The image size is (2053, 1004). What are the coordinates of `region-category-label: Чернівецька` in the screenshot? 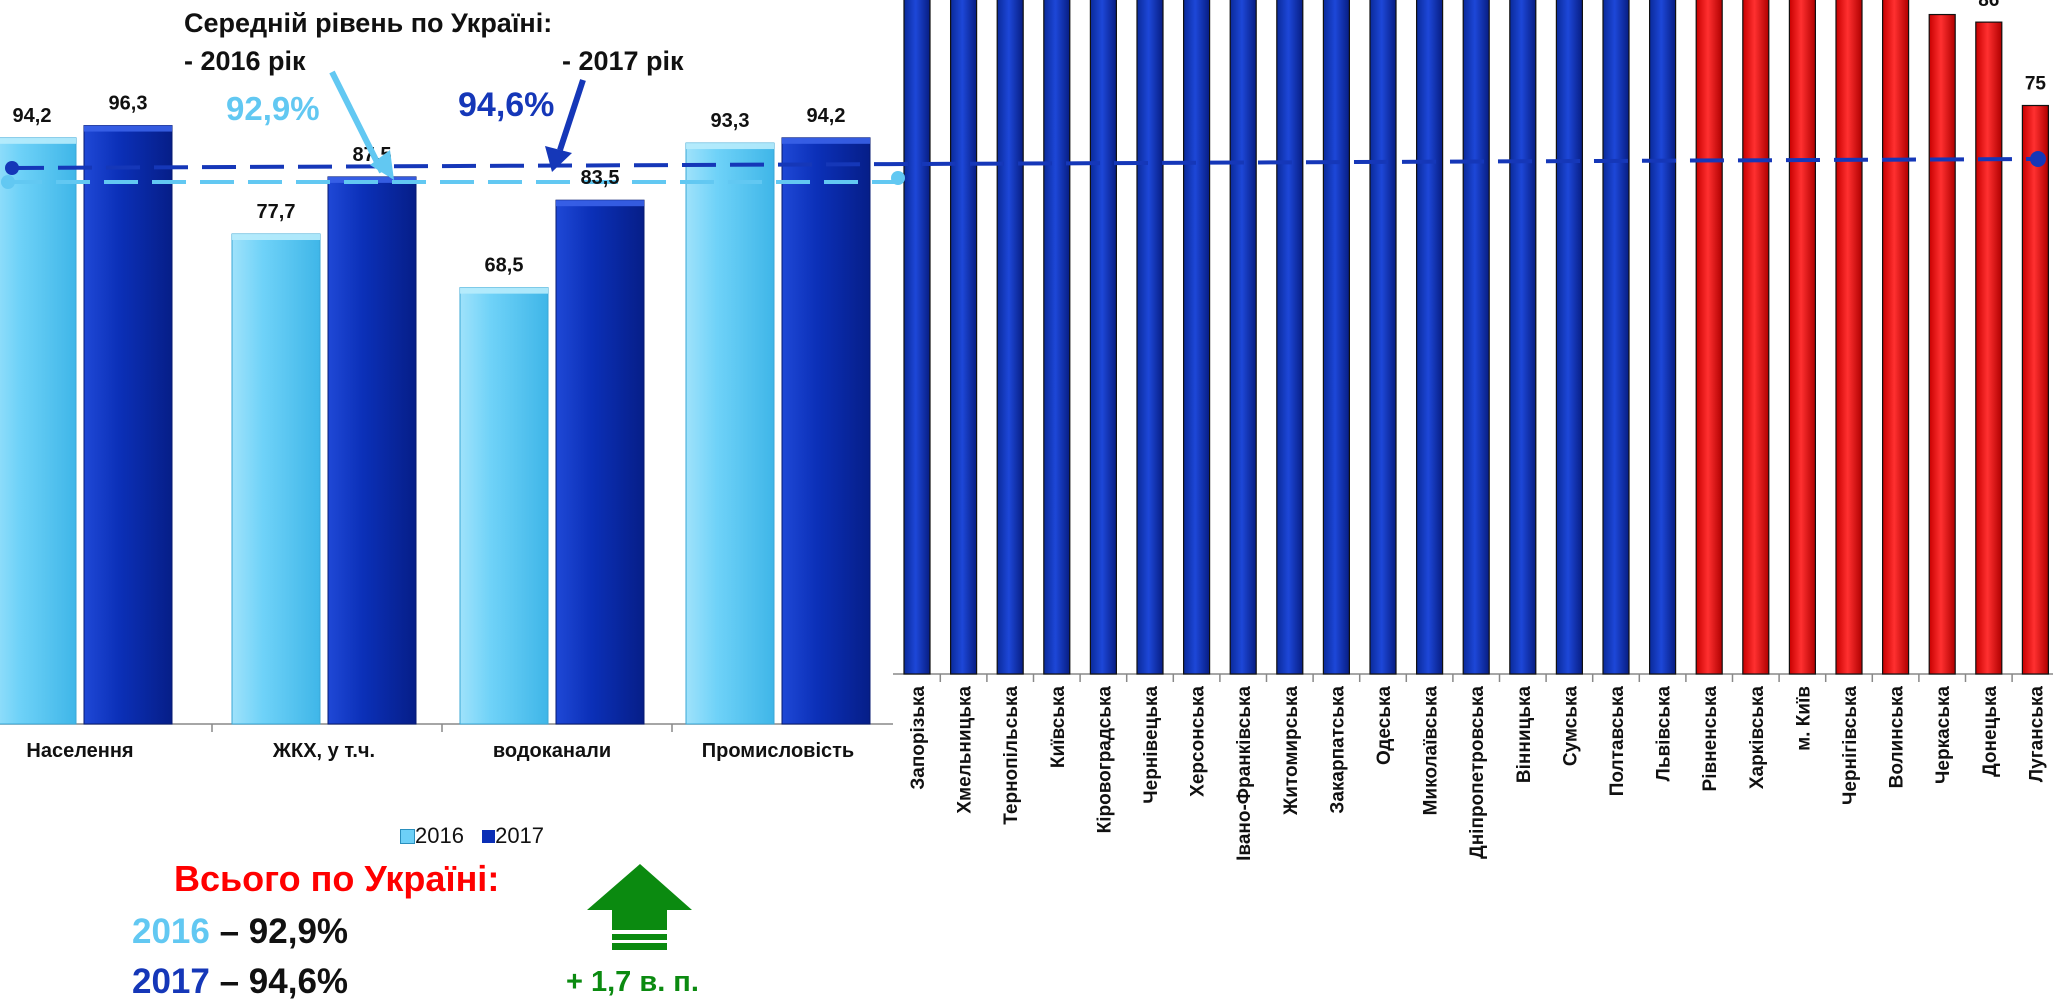 It's located at (1151, 745).